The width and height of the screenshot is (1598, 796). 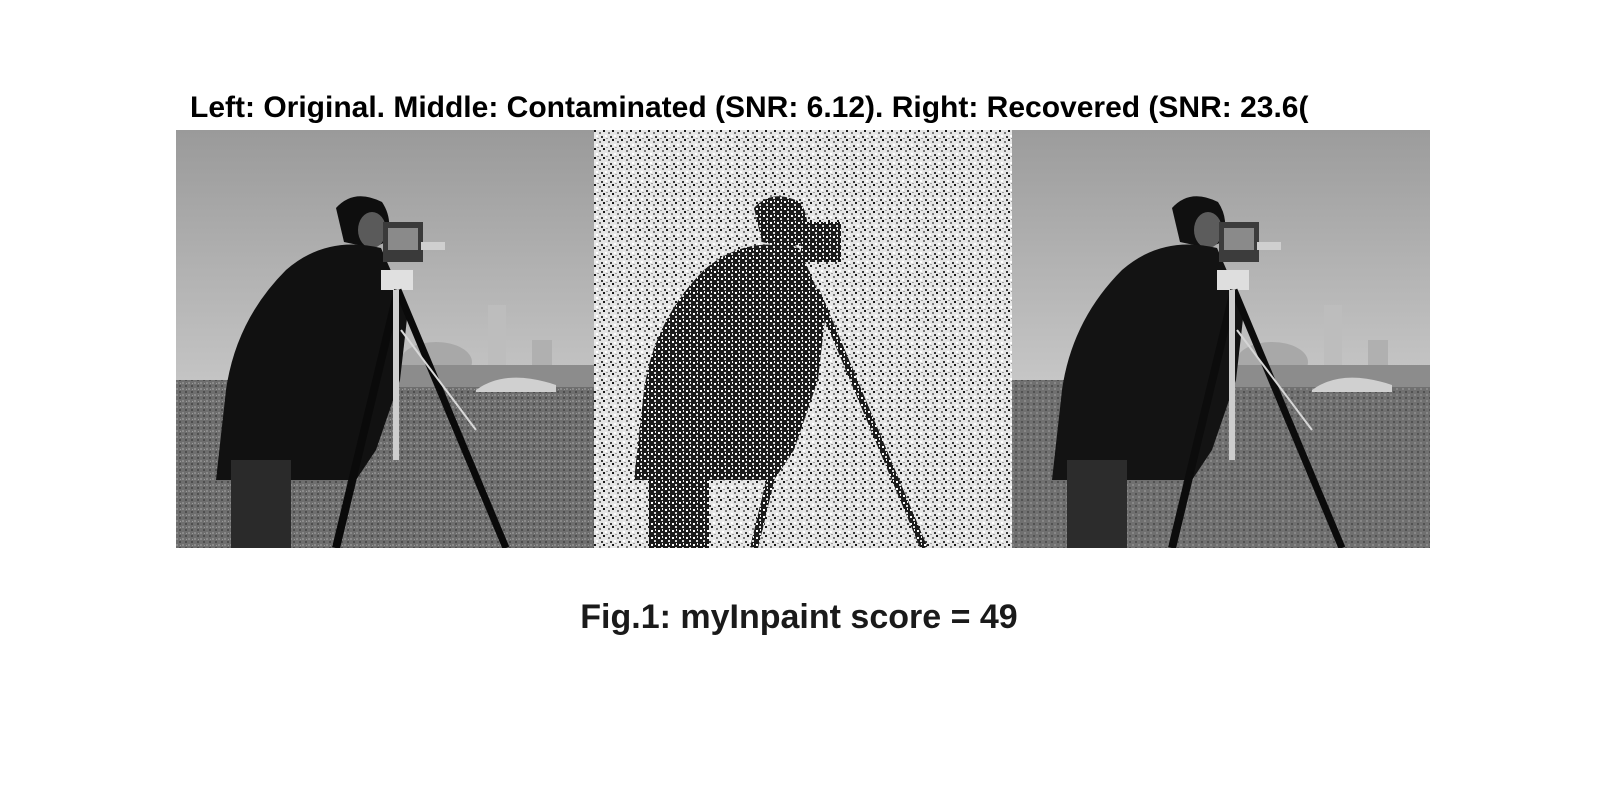 I want to click on original-image-panel, so click(x=385, y=339).